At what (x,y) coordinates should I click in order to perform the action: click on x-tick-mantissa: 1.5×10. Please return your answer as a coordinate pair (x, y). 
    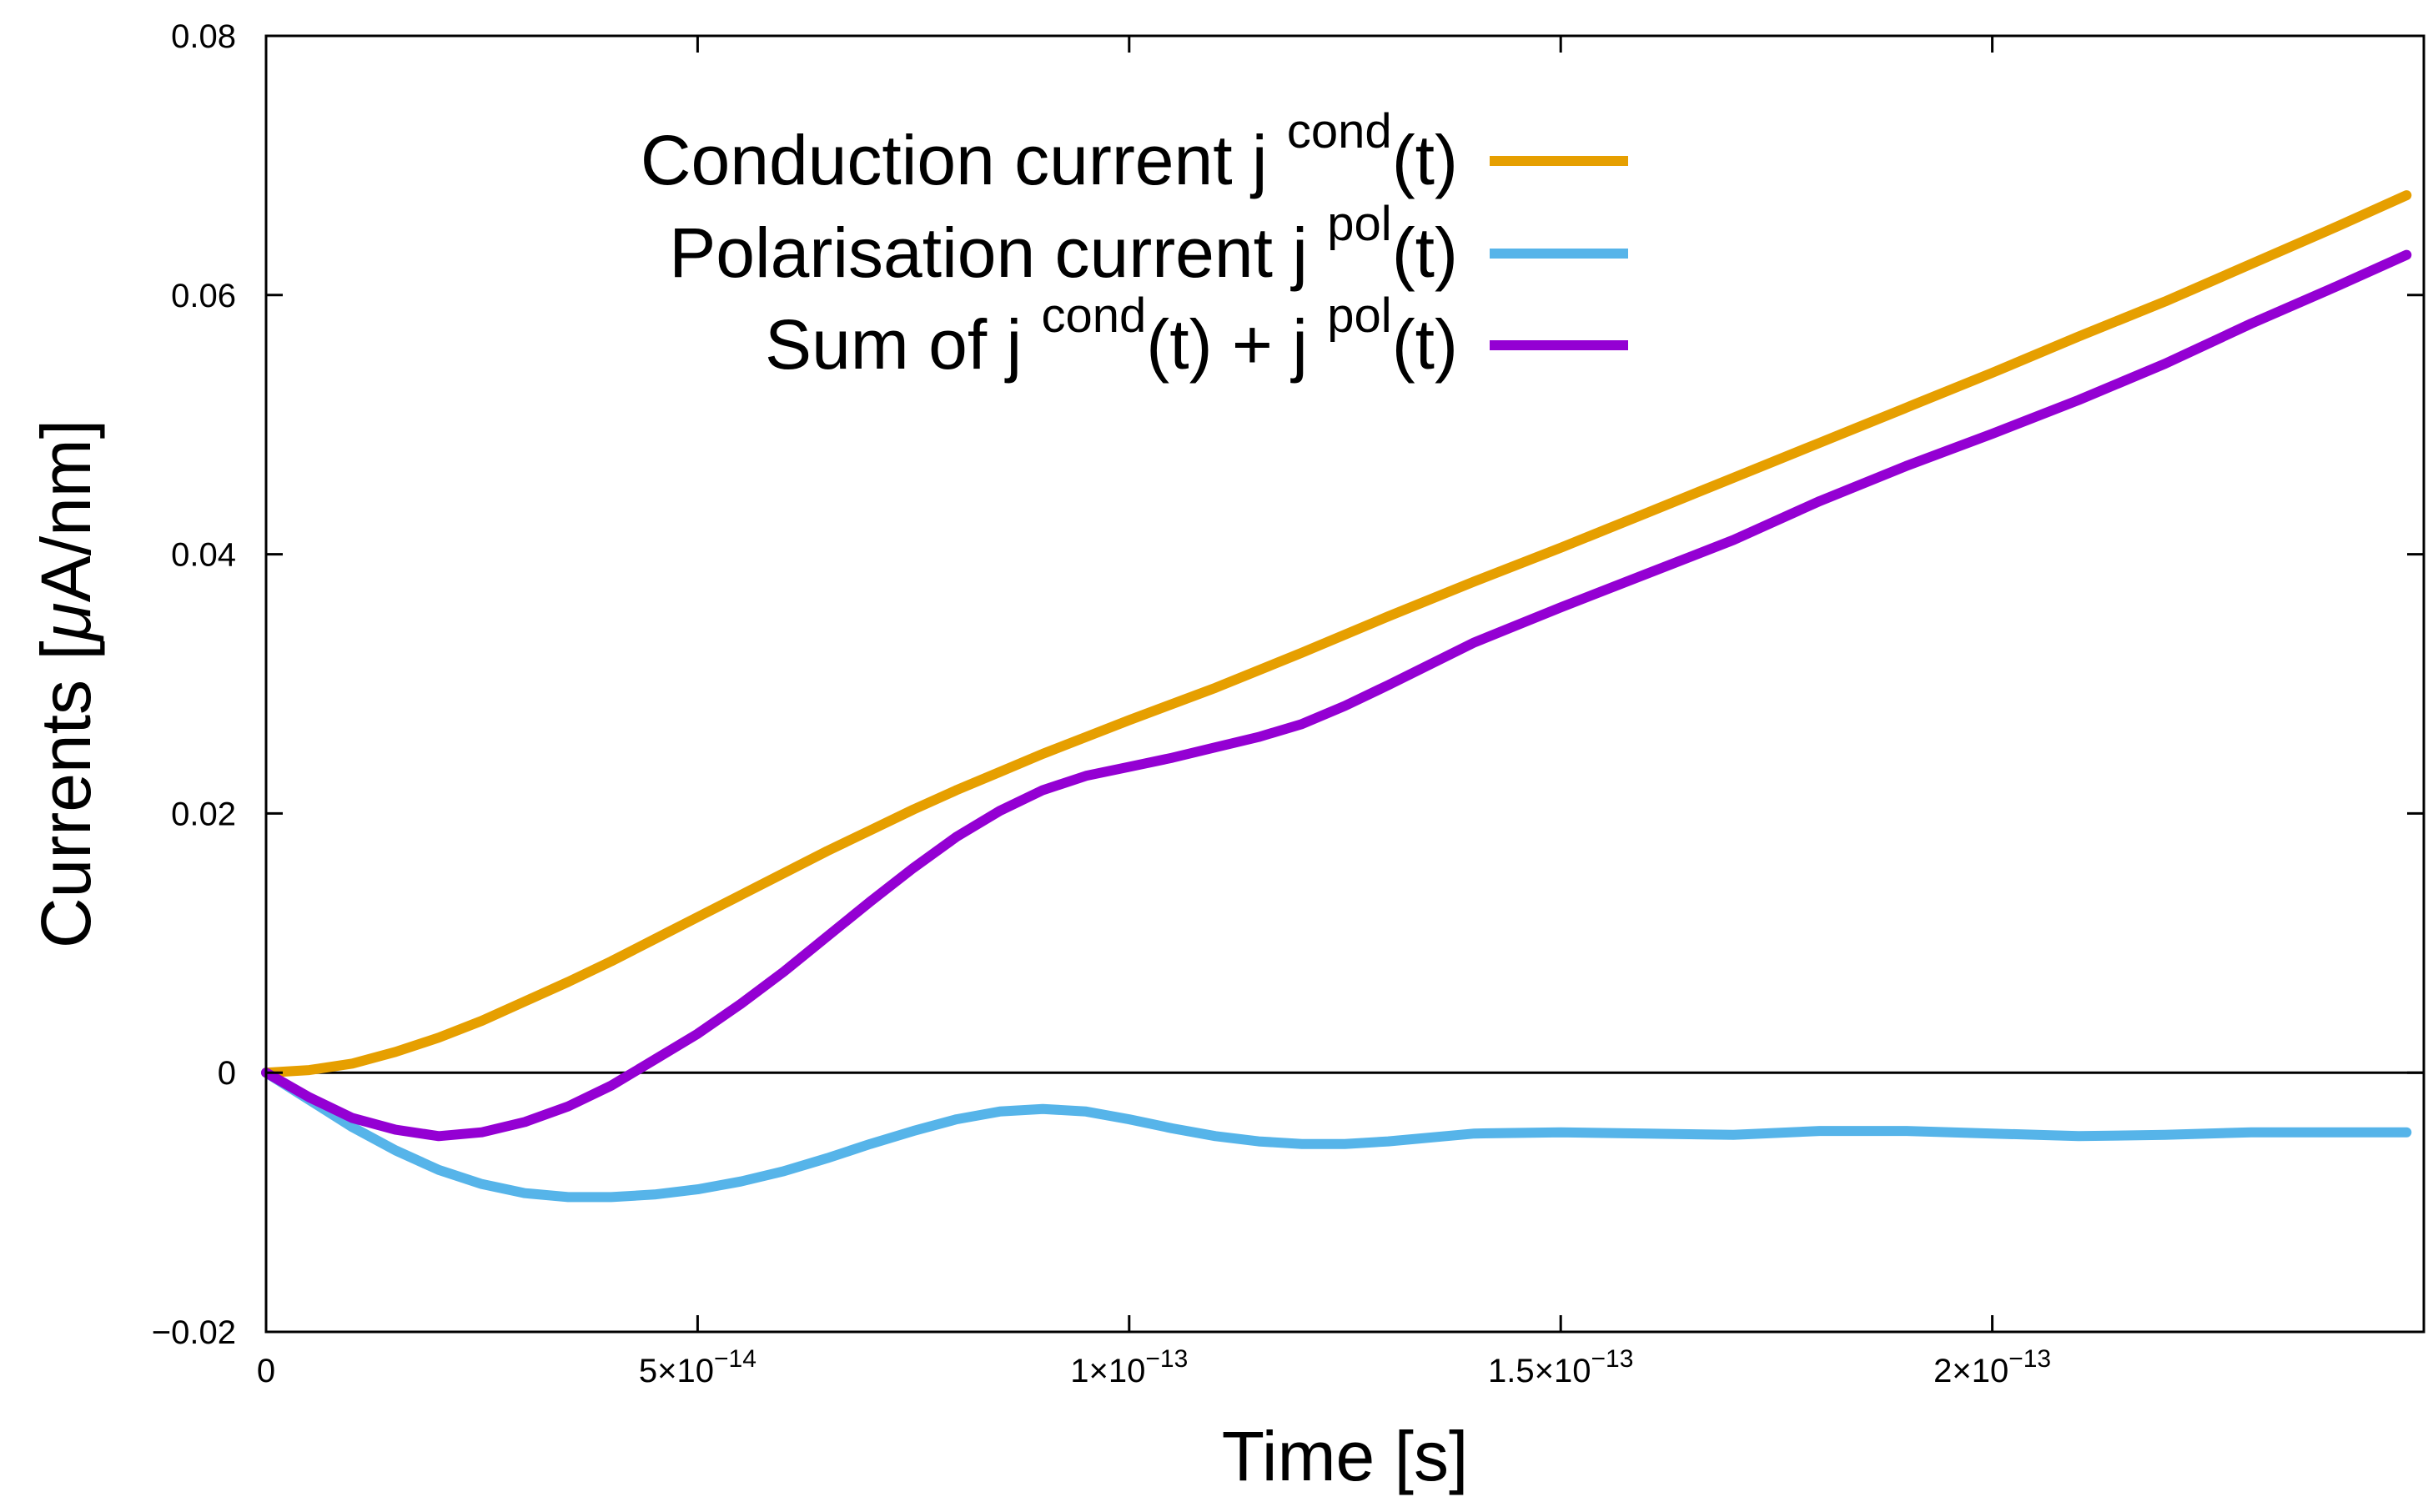
    Looking at the image, I should click on (1539, 1371).